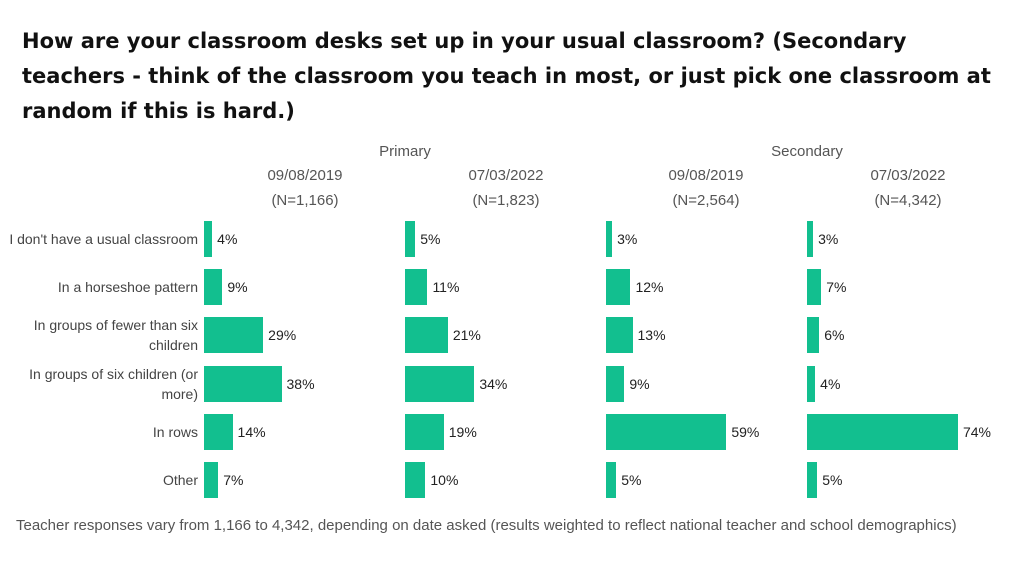 The height and width of the screenshot is (576, 1024). Describe the element at coordinates (807, 151) in the screenshot. I see `group-label-secondary: Secondary` at that location.